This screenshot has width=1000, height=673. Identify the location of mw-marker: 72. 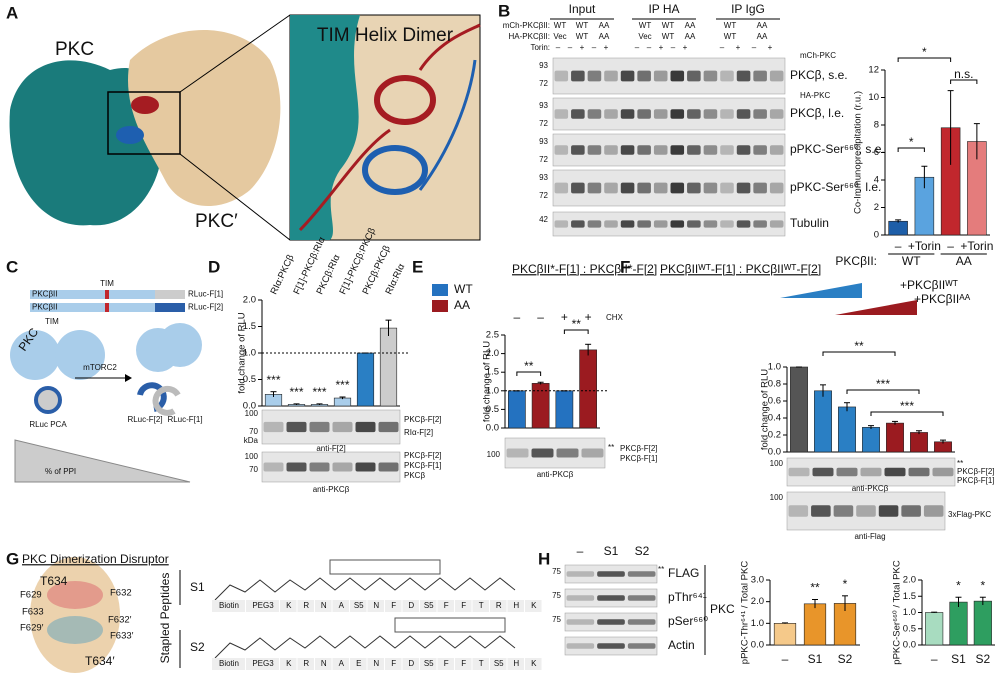
(543, 123).